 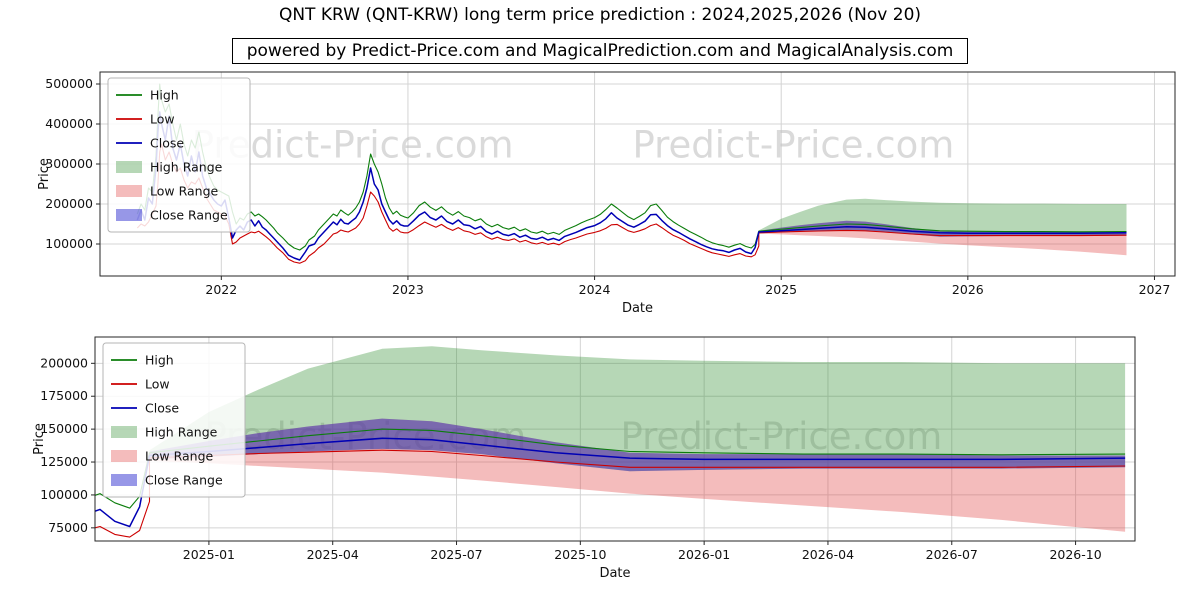 What do you see at coordinates (968, 289) in the screenshot?
I see `x-tick-label: 2026` at bounding box center [968, 289].